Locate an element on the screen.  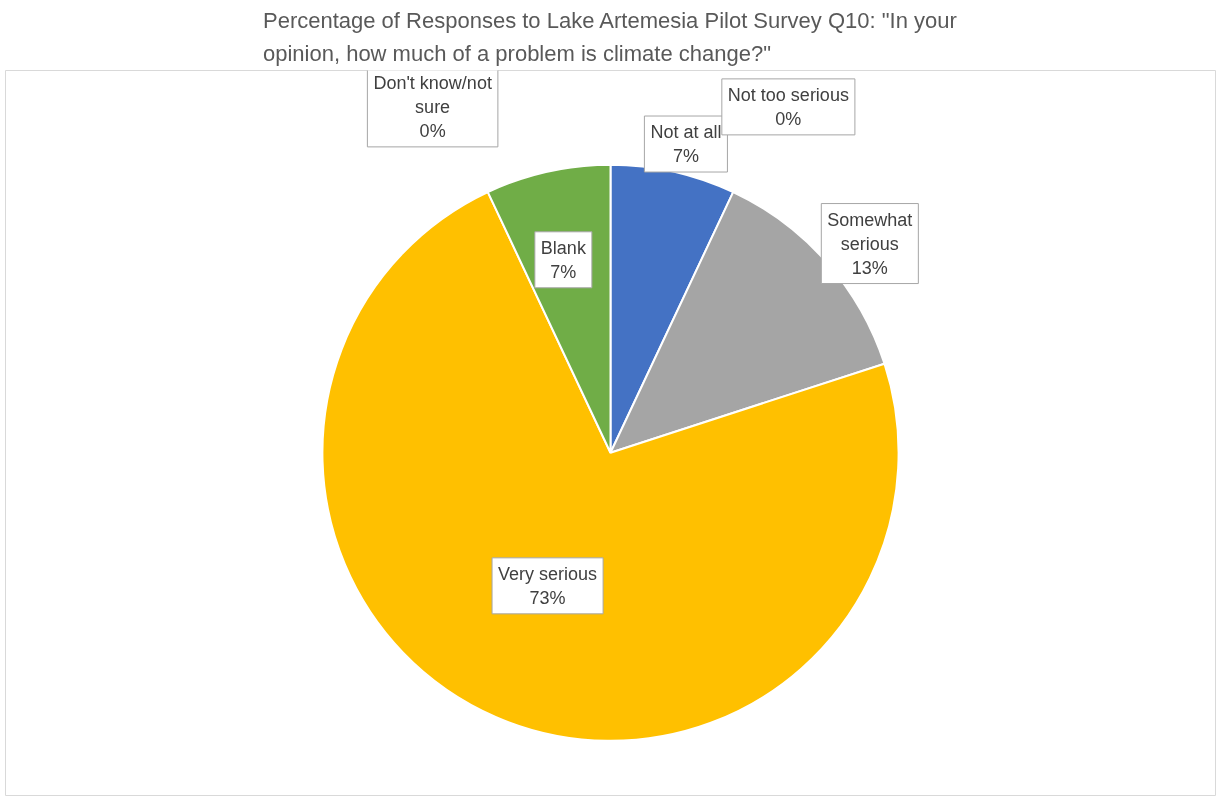
category-label: Don't know/not sure is located at coordinates (432, 94).